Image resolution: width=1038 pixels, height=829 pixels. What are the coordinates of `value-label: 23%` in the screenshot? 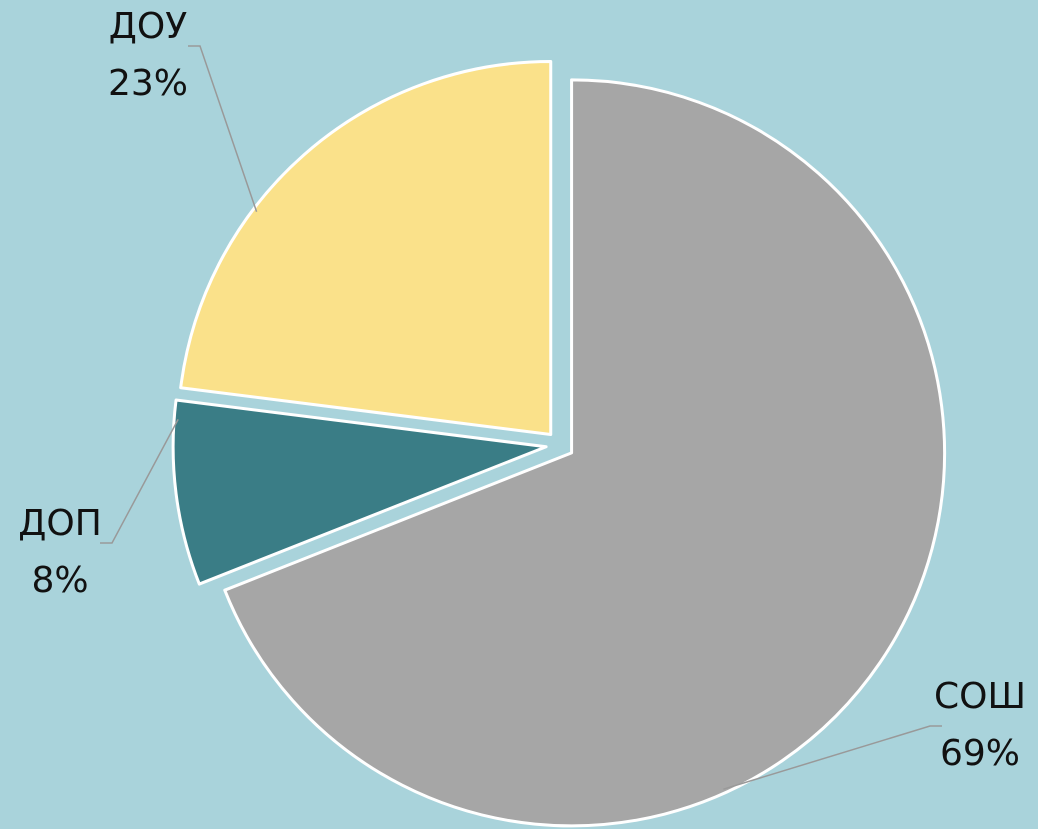 It's located at (148, 83).